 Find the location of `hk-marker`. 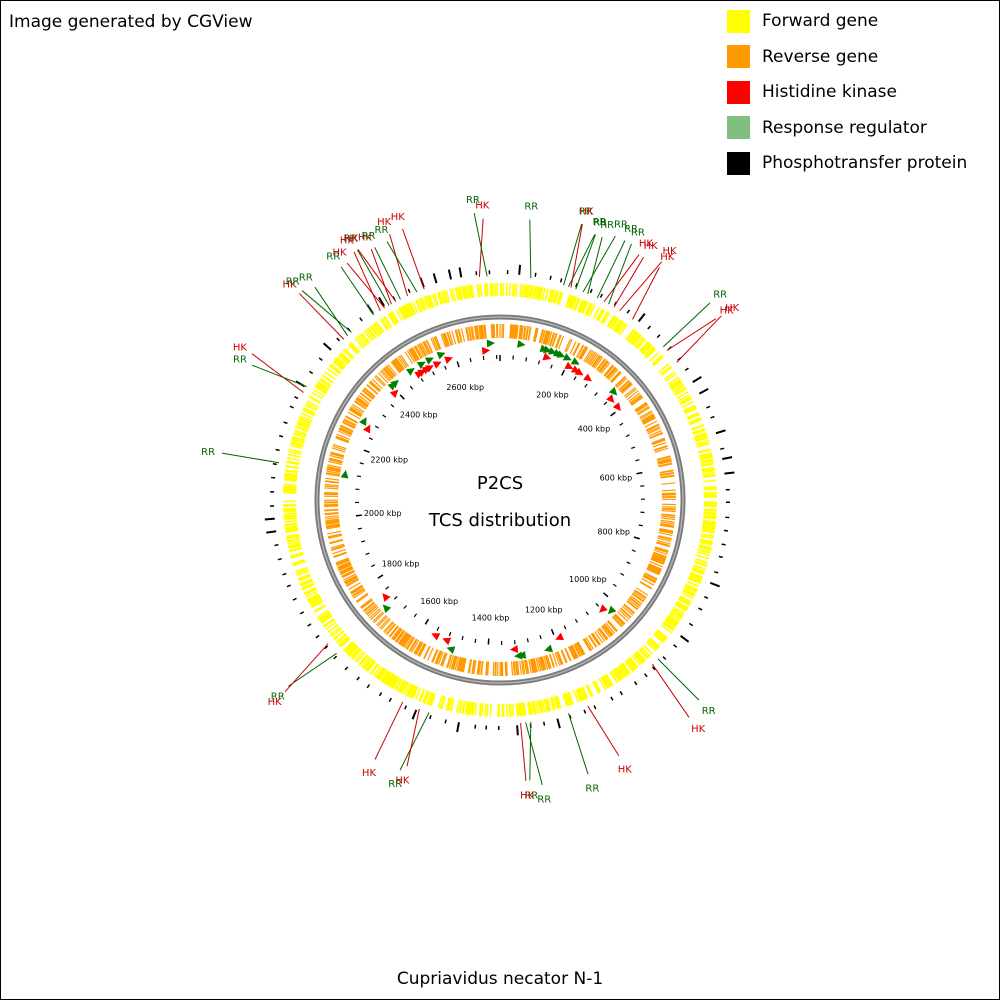

hk-marker is located at coordinates (560, 636).